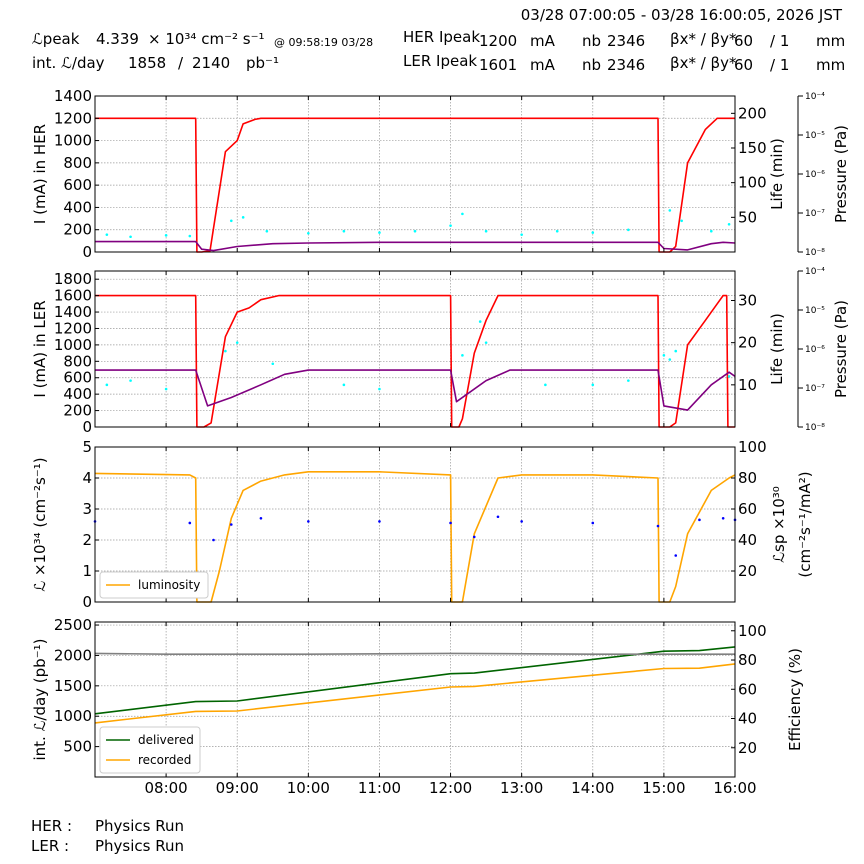 The height and width of the screenshot is (864, 864). I want to click on beam-current-line, so click(415, 361).